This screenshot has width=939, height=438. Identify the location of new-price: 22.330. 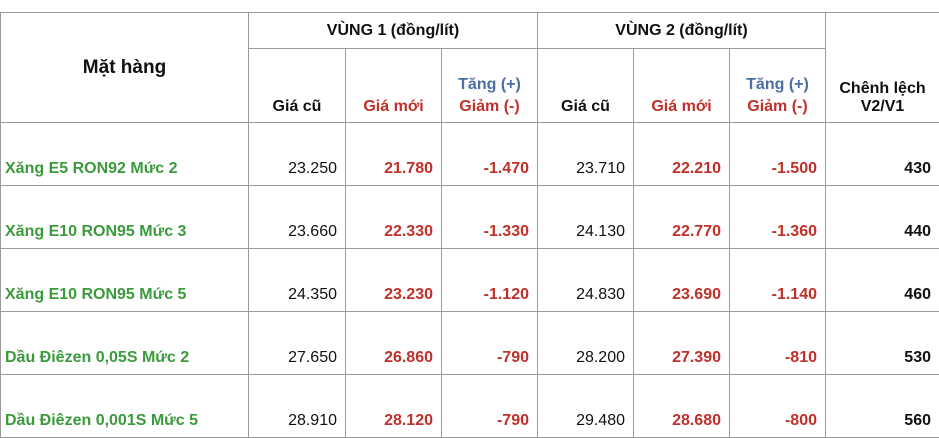
(394, 217).